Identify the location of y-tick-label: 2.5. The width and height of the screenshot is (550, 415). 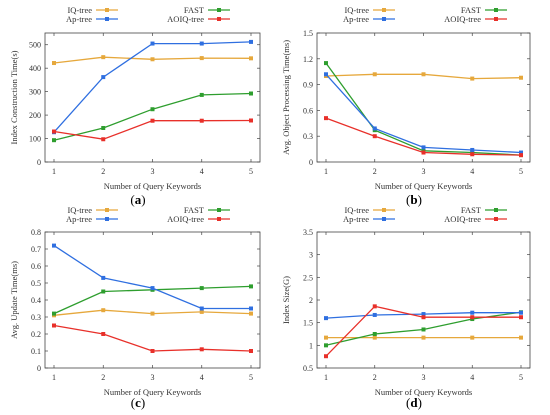
(308, 277).